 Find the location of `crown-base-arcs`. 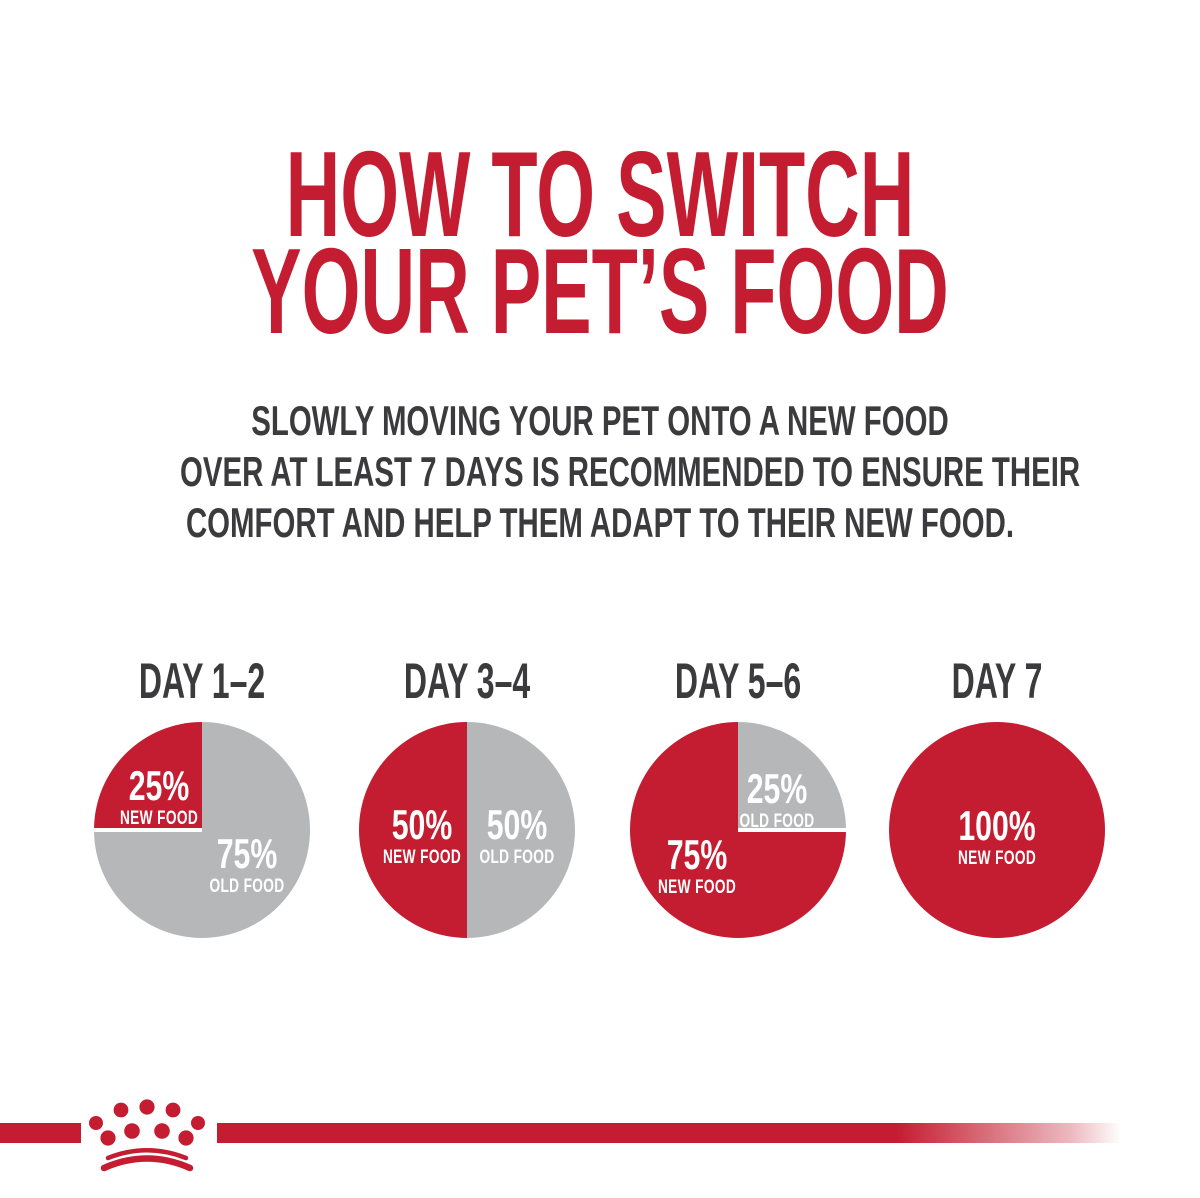

crown-base-arcs is located at coordinates (147, 1160).